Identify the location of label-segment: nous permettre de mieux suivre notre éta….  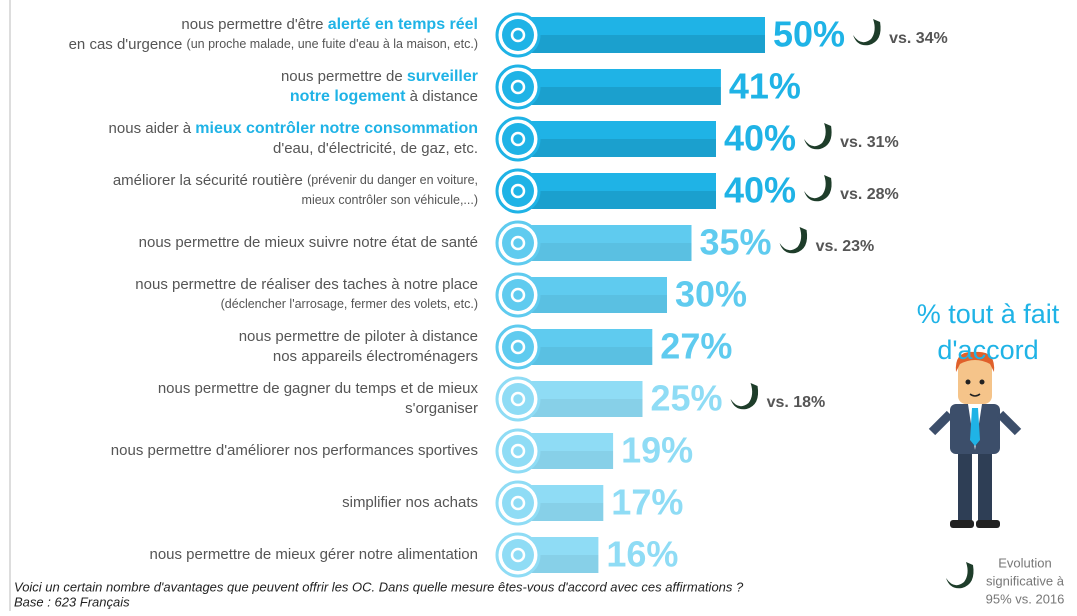
(308, 242).